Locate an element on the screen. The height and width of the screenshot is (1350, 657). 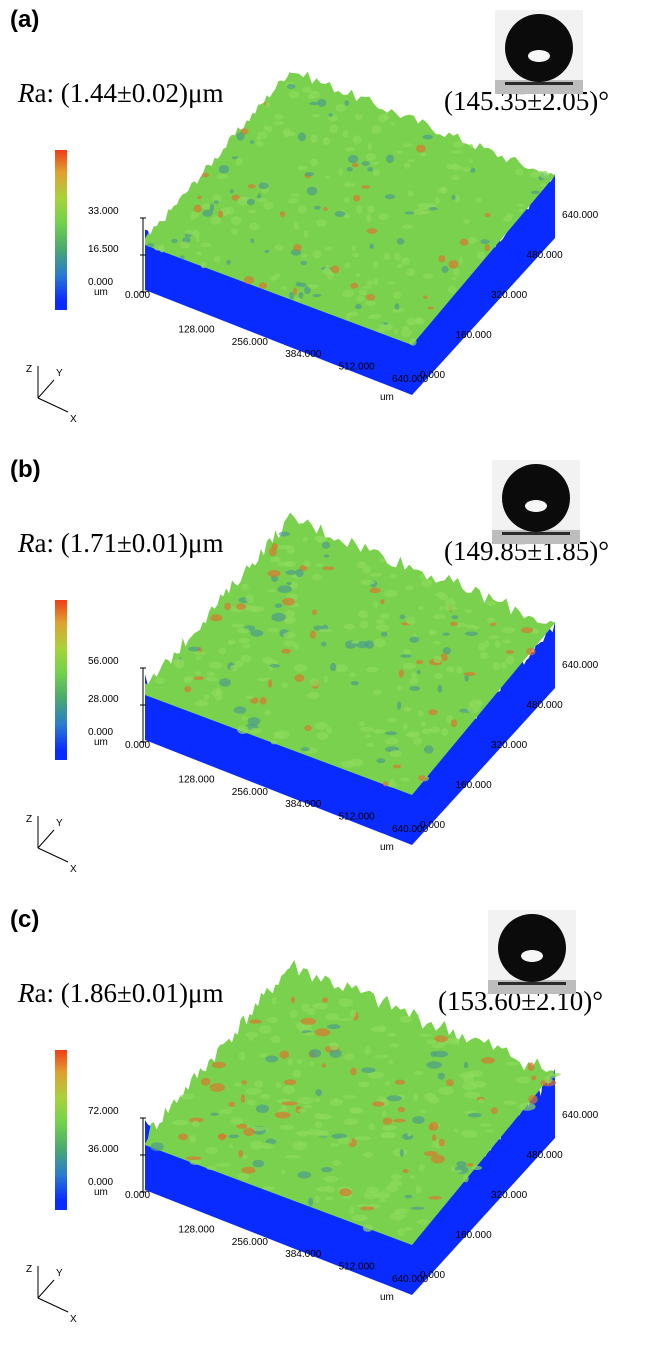
ra-italic-r: R is located at coordinates (26, 993).